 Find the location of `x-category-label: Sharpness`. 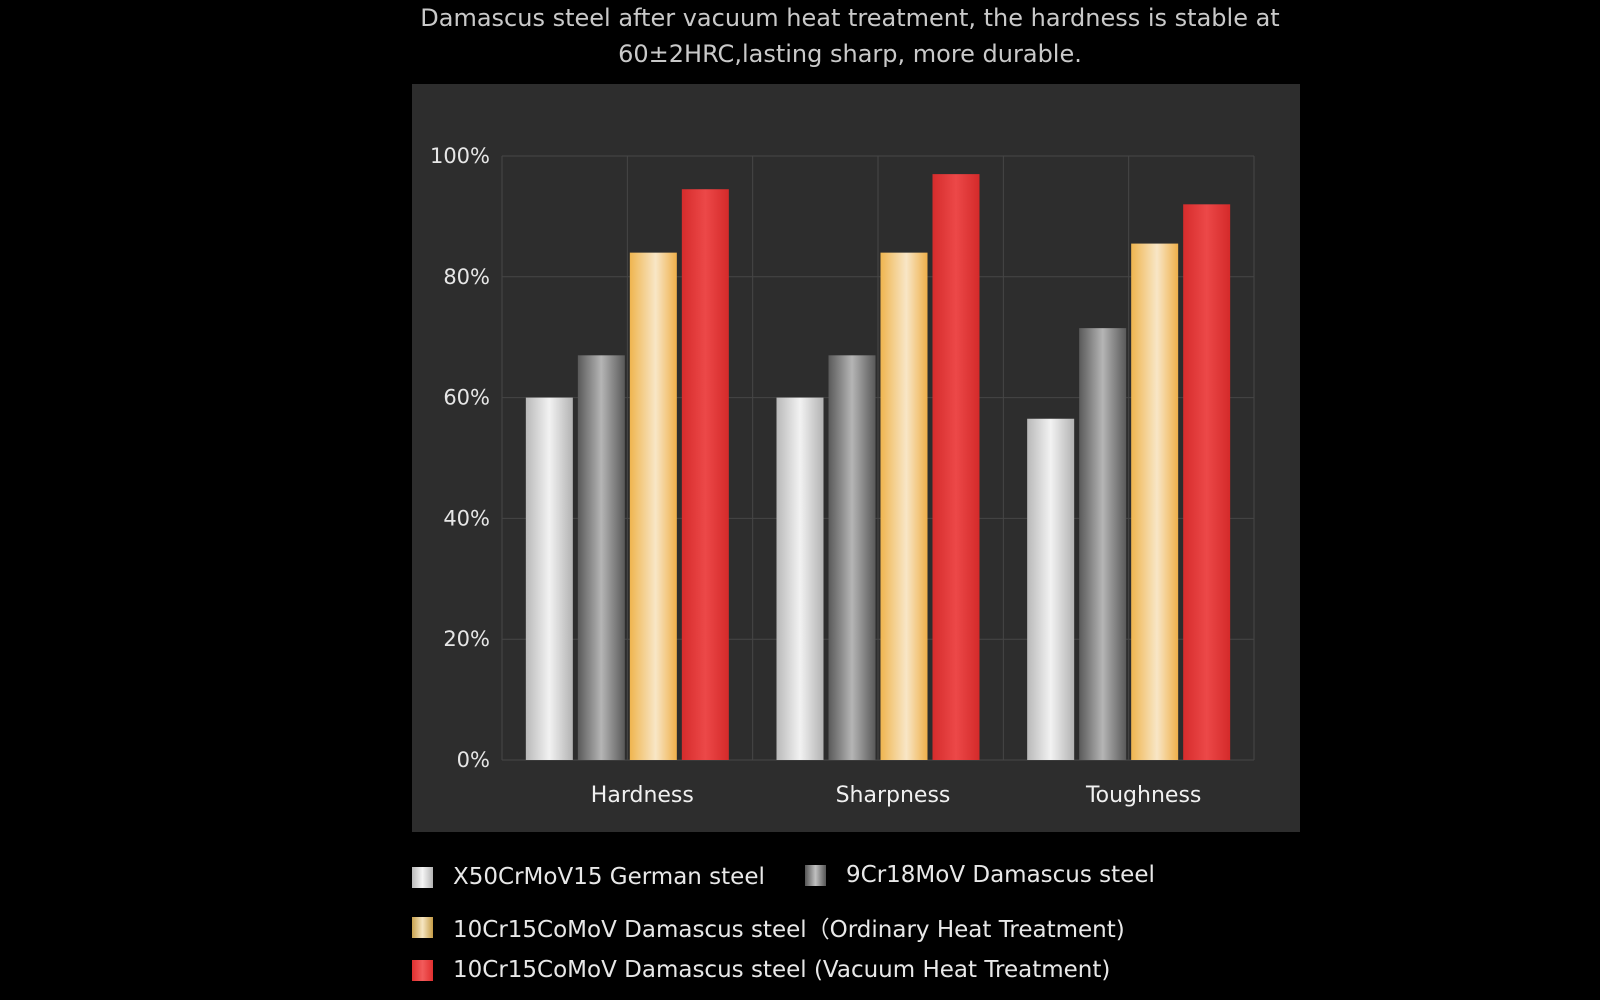

x-category-label: Sharpness is located at coordinates (893, 795).